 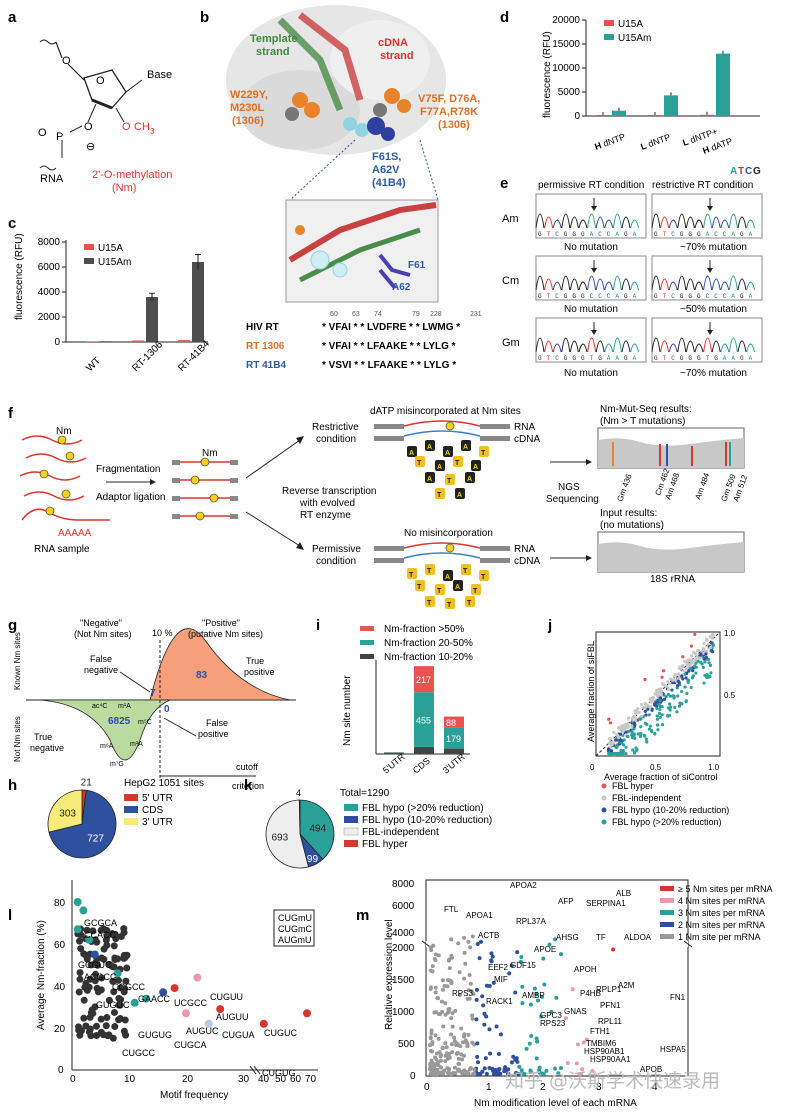 I want to click on g-neg-2: (Not Nm sites), so click(x=103, y=634).